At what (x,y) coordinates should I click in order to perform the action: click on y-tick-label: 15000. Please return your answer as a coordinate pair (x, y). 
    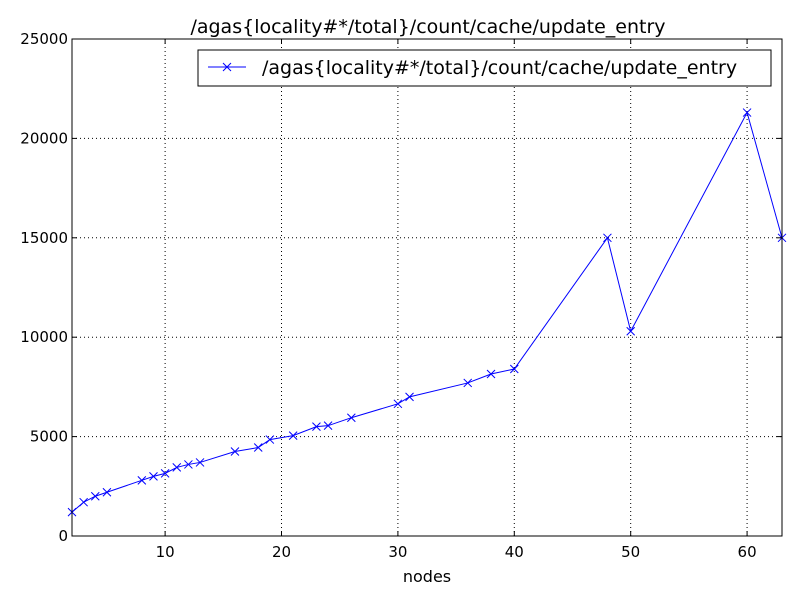
    Looking at the image, I should click on (44, 238).